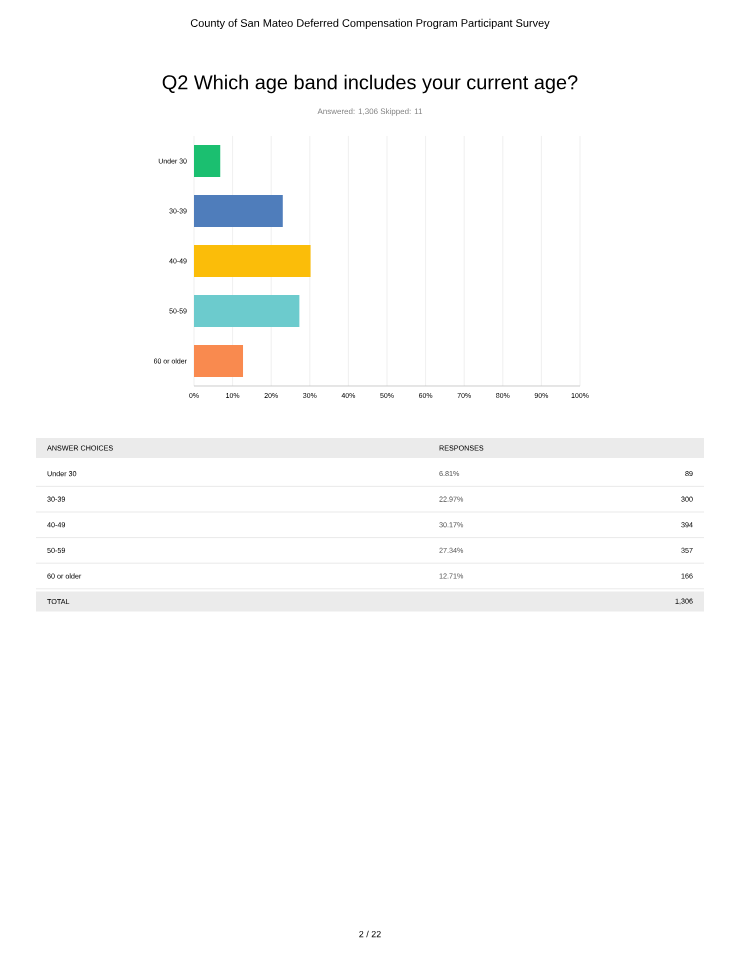 This screenshot has width=740, height=960. Describe the element at coordinates (370, 84) in the screenshot. I see `chart-title: Q2 Which age band includes your current age?` at that location.